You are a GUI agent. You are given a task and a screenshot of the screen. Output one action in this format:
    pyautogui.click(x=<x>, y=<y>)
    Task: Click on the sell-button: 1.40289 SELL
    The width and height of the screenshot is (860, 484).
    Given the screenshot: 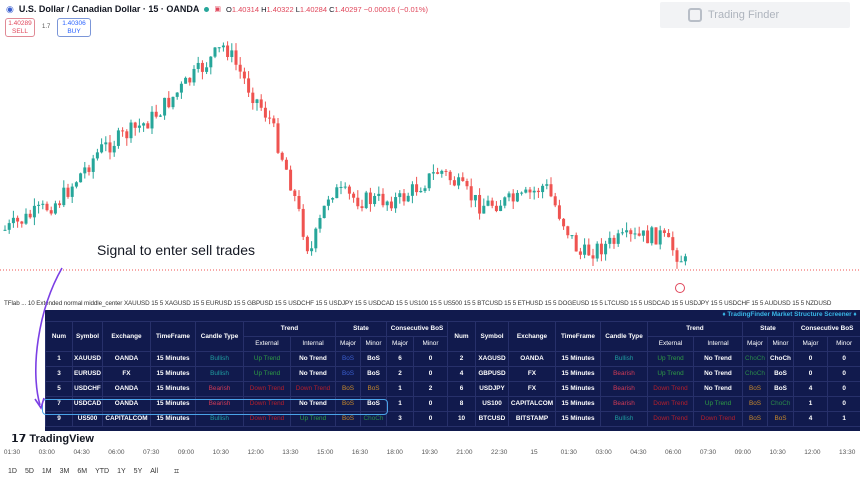 What is the action you would take?
    pyautogui.click(x=20, y=27)
    